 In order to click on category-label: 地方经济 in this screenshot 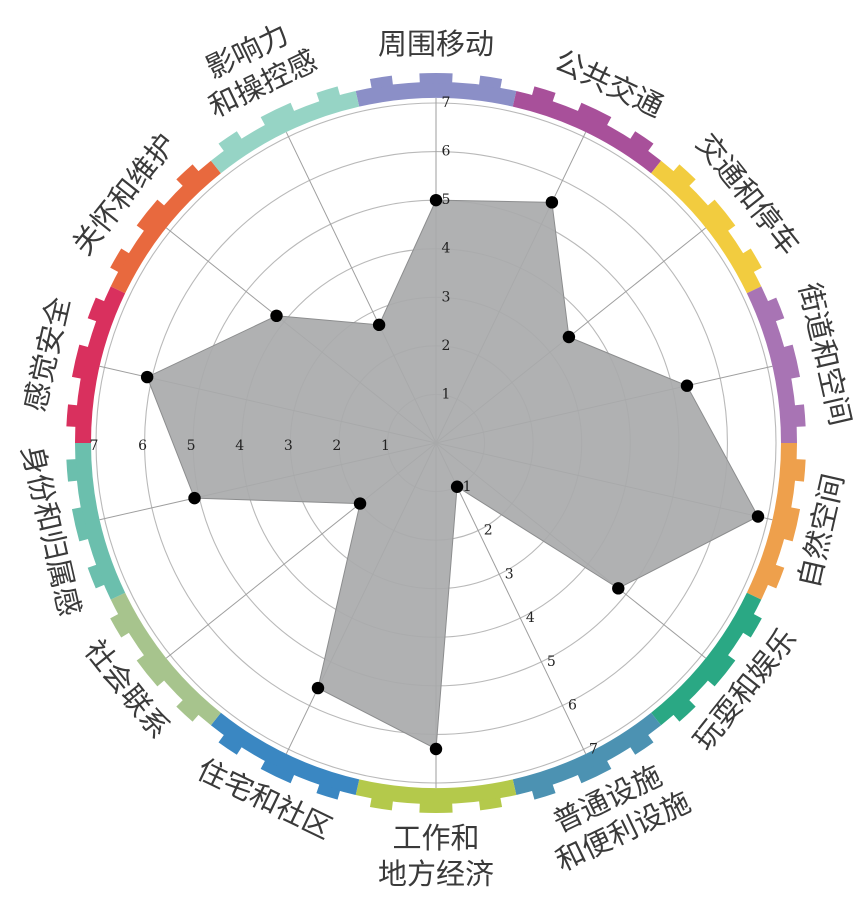, I will do `click(436, 874)`.